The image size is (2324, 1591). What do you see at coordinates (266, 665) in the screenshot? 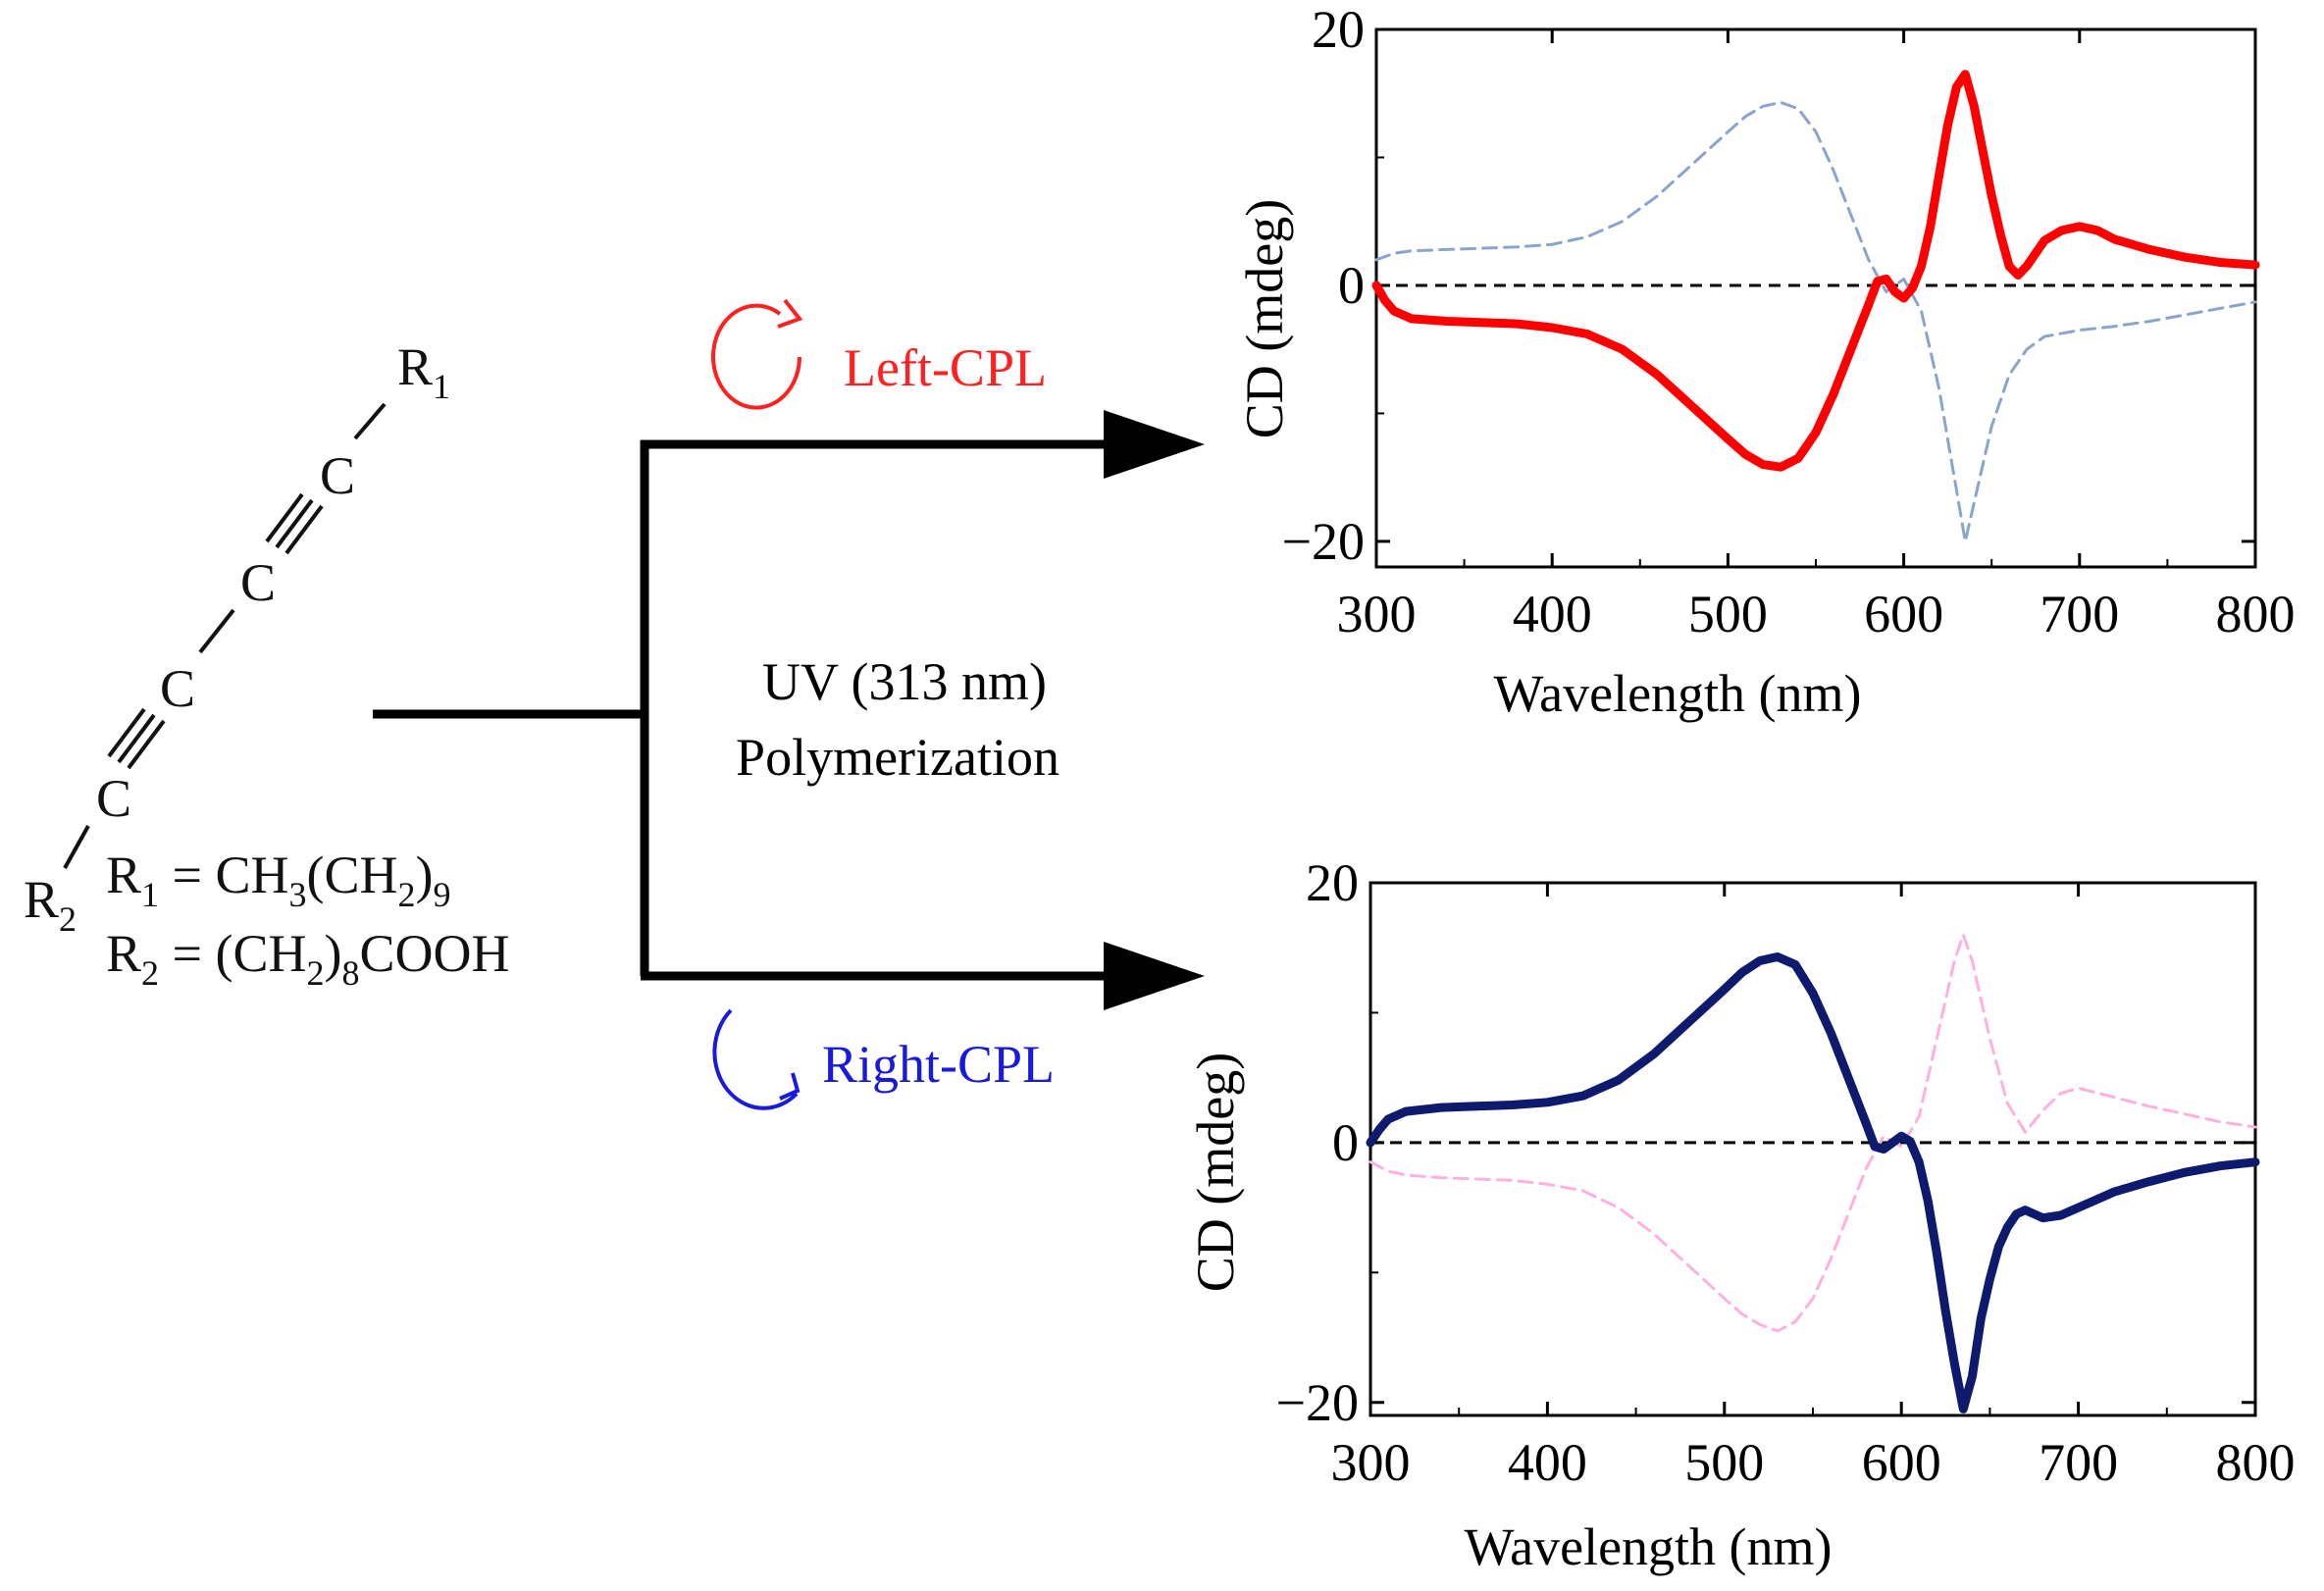
I see `diacetylene-structure: R1 C C C C R2 R1 = CH3(CH2)9 R2 = (CH2)` at bounding box center [266, 665].